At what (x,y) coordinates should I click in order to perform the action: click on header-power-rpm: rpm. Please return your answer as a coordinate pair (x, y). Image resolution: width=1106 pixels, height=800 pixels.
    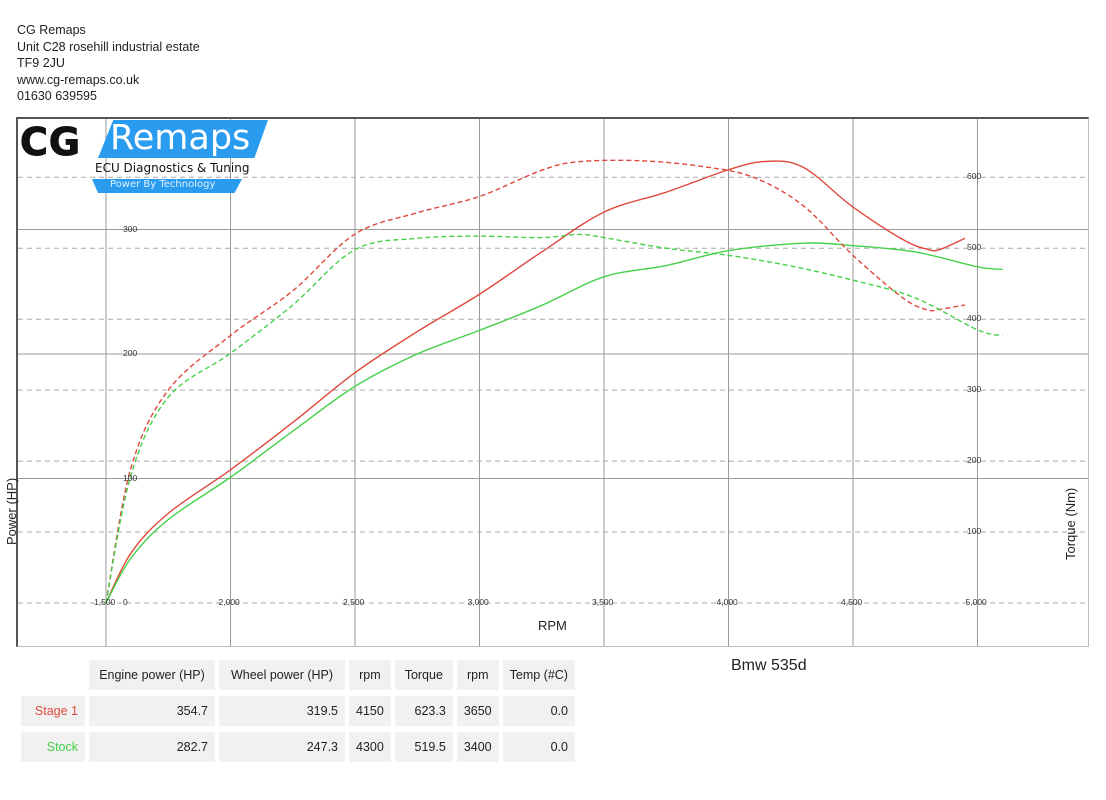
    Looking at the image, I should click on (370, 675).